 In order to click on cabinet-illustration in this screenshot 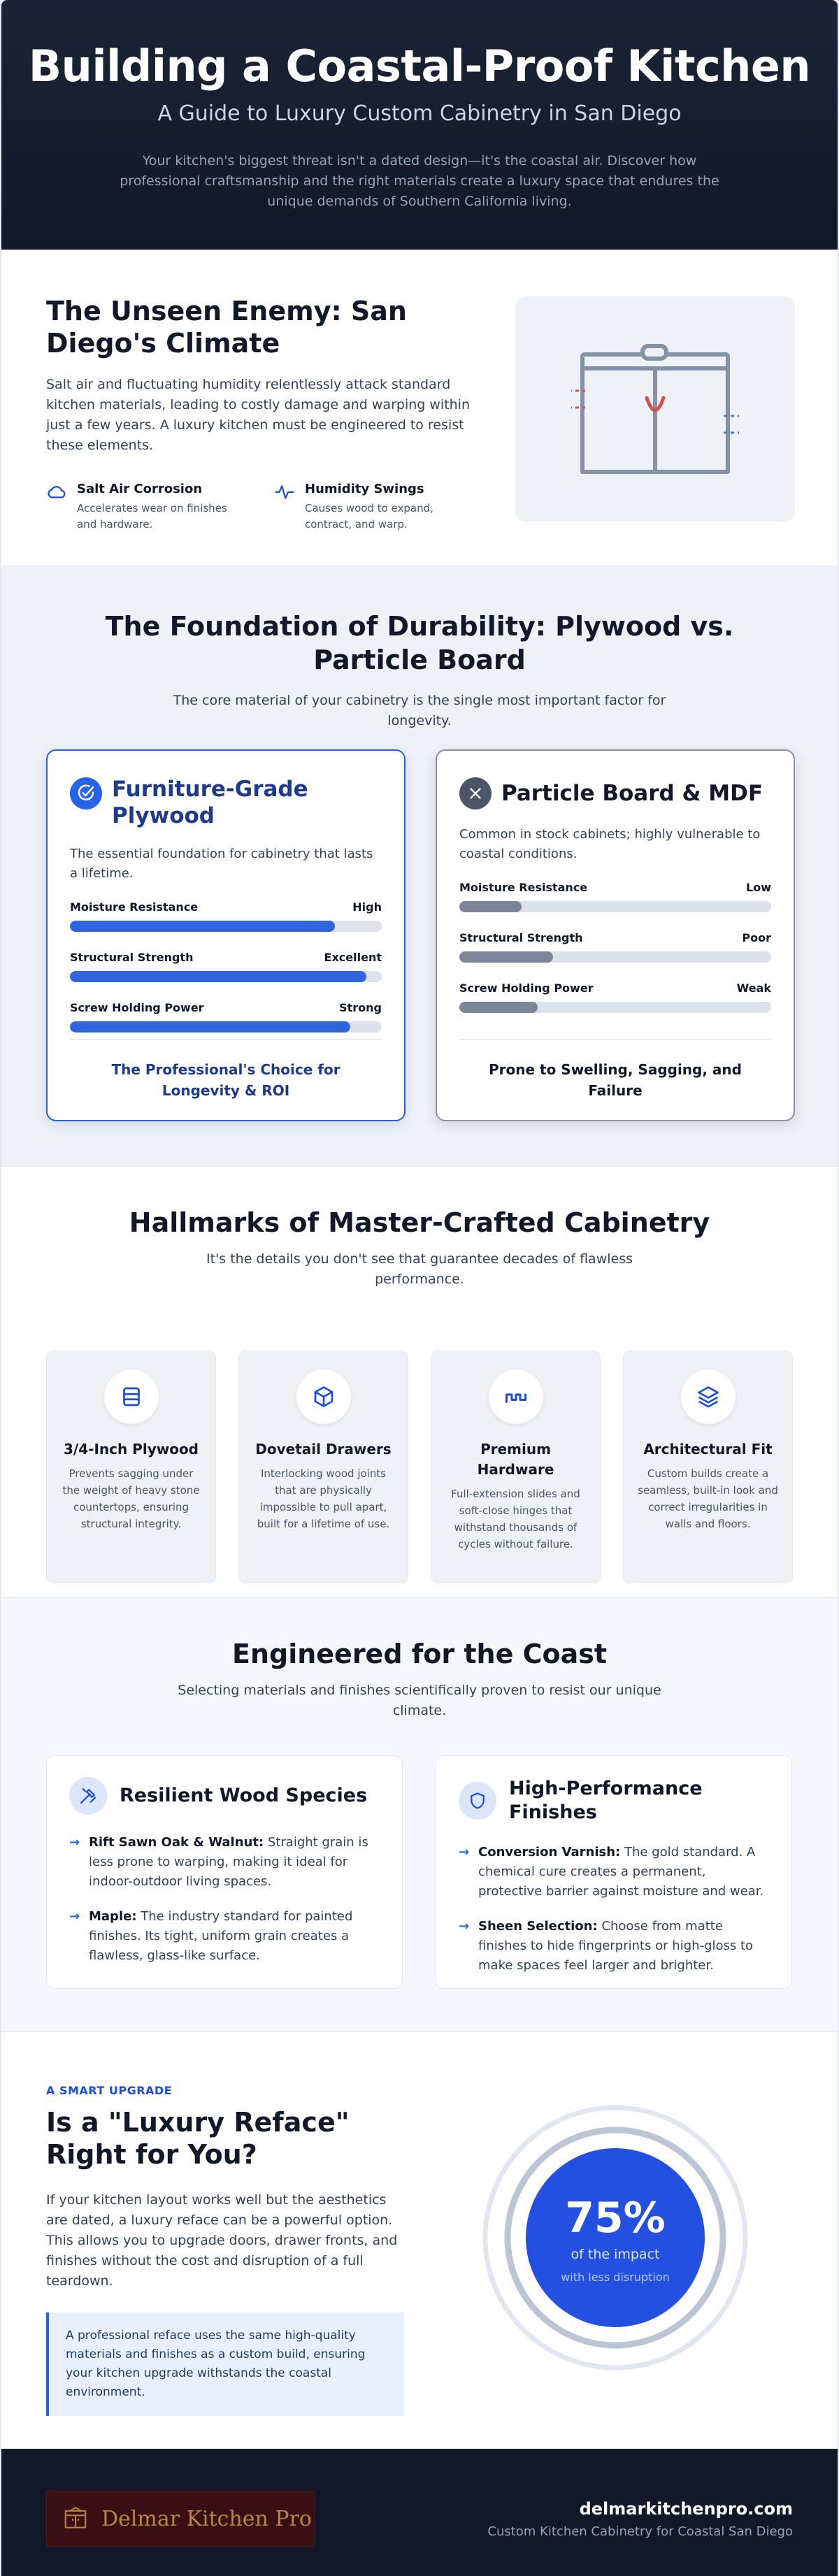, I will do `click(655, 408)`.